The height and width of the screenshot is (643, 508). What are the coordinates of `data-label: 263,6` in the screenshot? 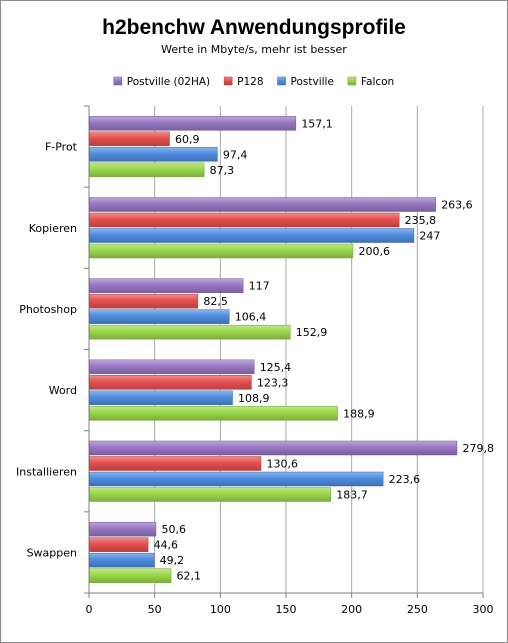 It's located at (457, 205).